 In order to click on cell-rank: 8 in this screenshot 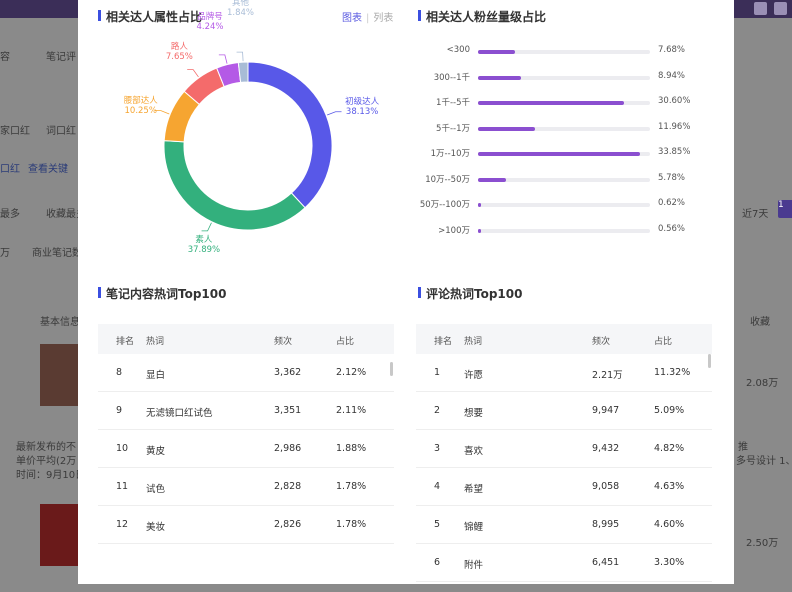, I will do `click(119, 372)`.